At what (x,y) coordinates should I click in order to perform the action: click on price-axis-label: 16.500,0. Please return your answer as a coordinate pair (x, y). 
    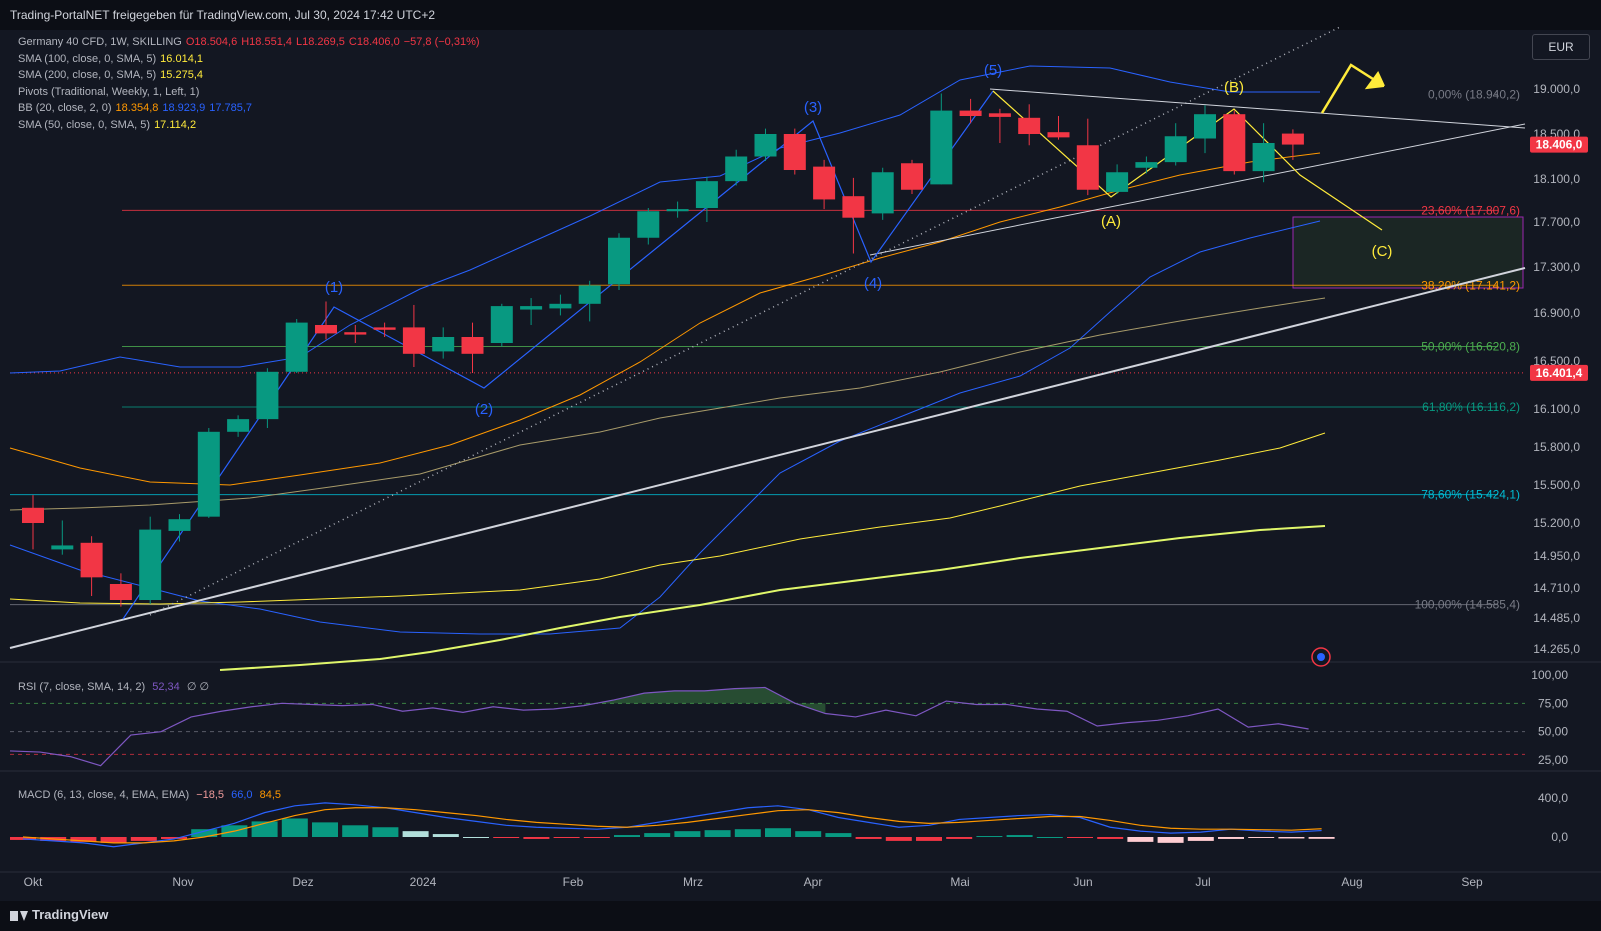
    Looking at the image, I should click on (1556, 361).